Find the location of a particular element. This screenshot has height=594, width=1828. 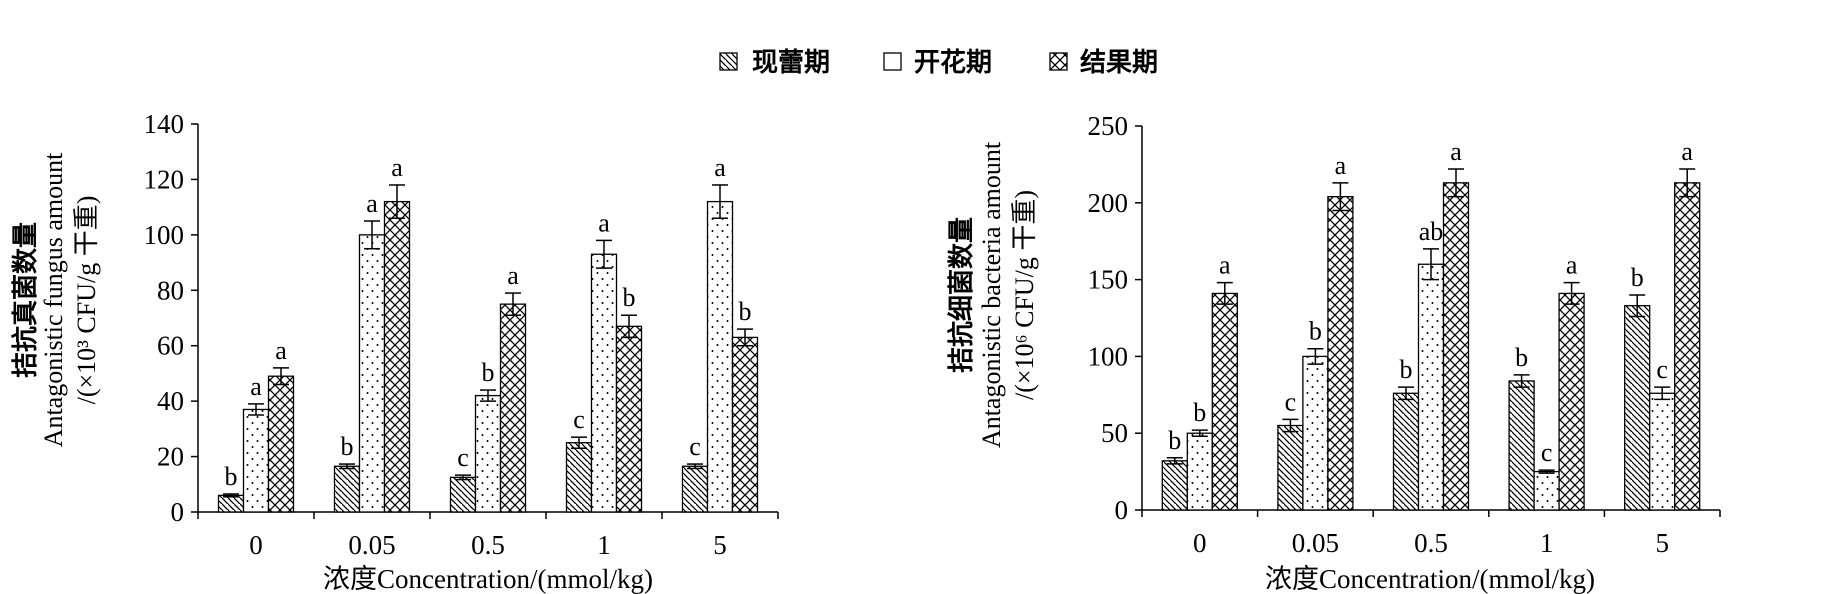

legend-item-2: 结果期 is located at coordinates (1103, 62).